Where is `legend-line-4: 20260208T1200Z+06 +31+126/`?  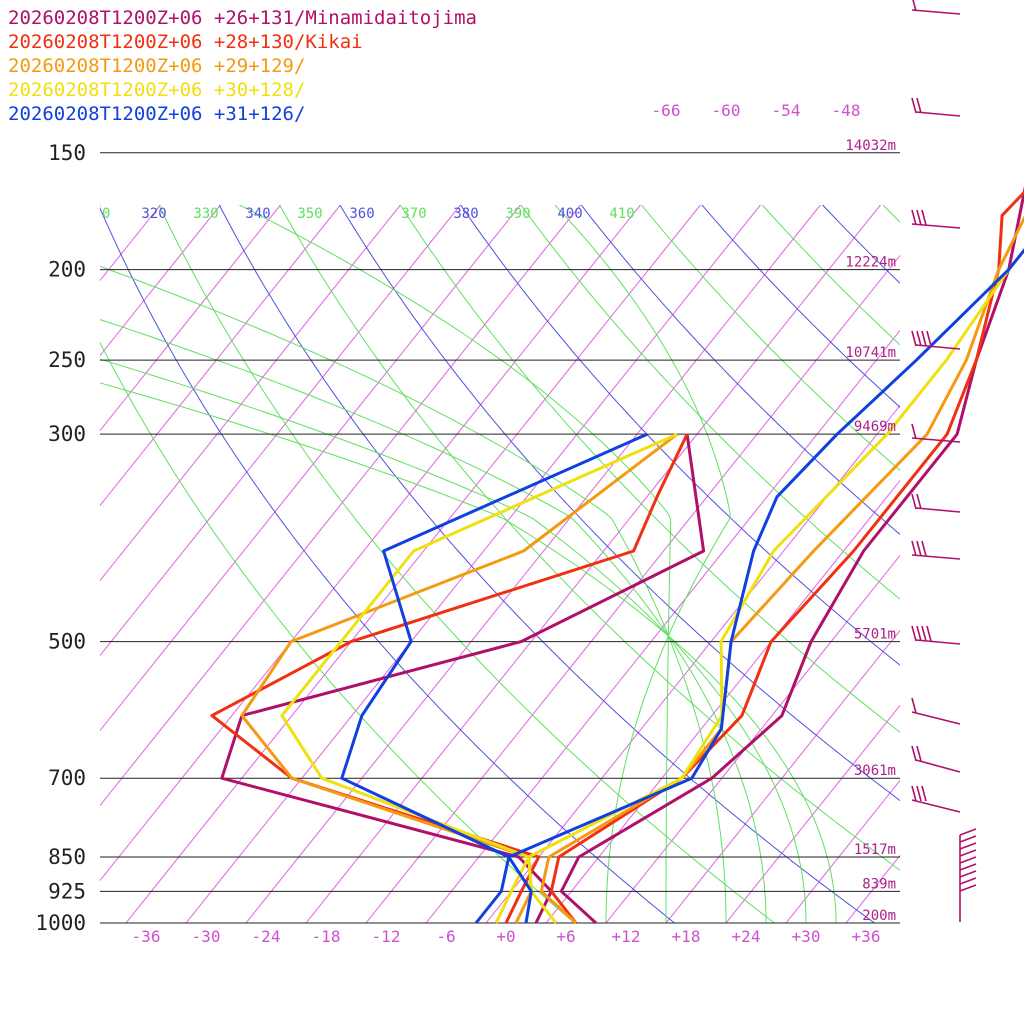
legend-line-4: 20260208T1200Z+06 +31+126/ is located at coordinates (157, 114).